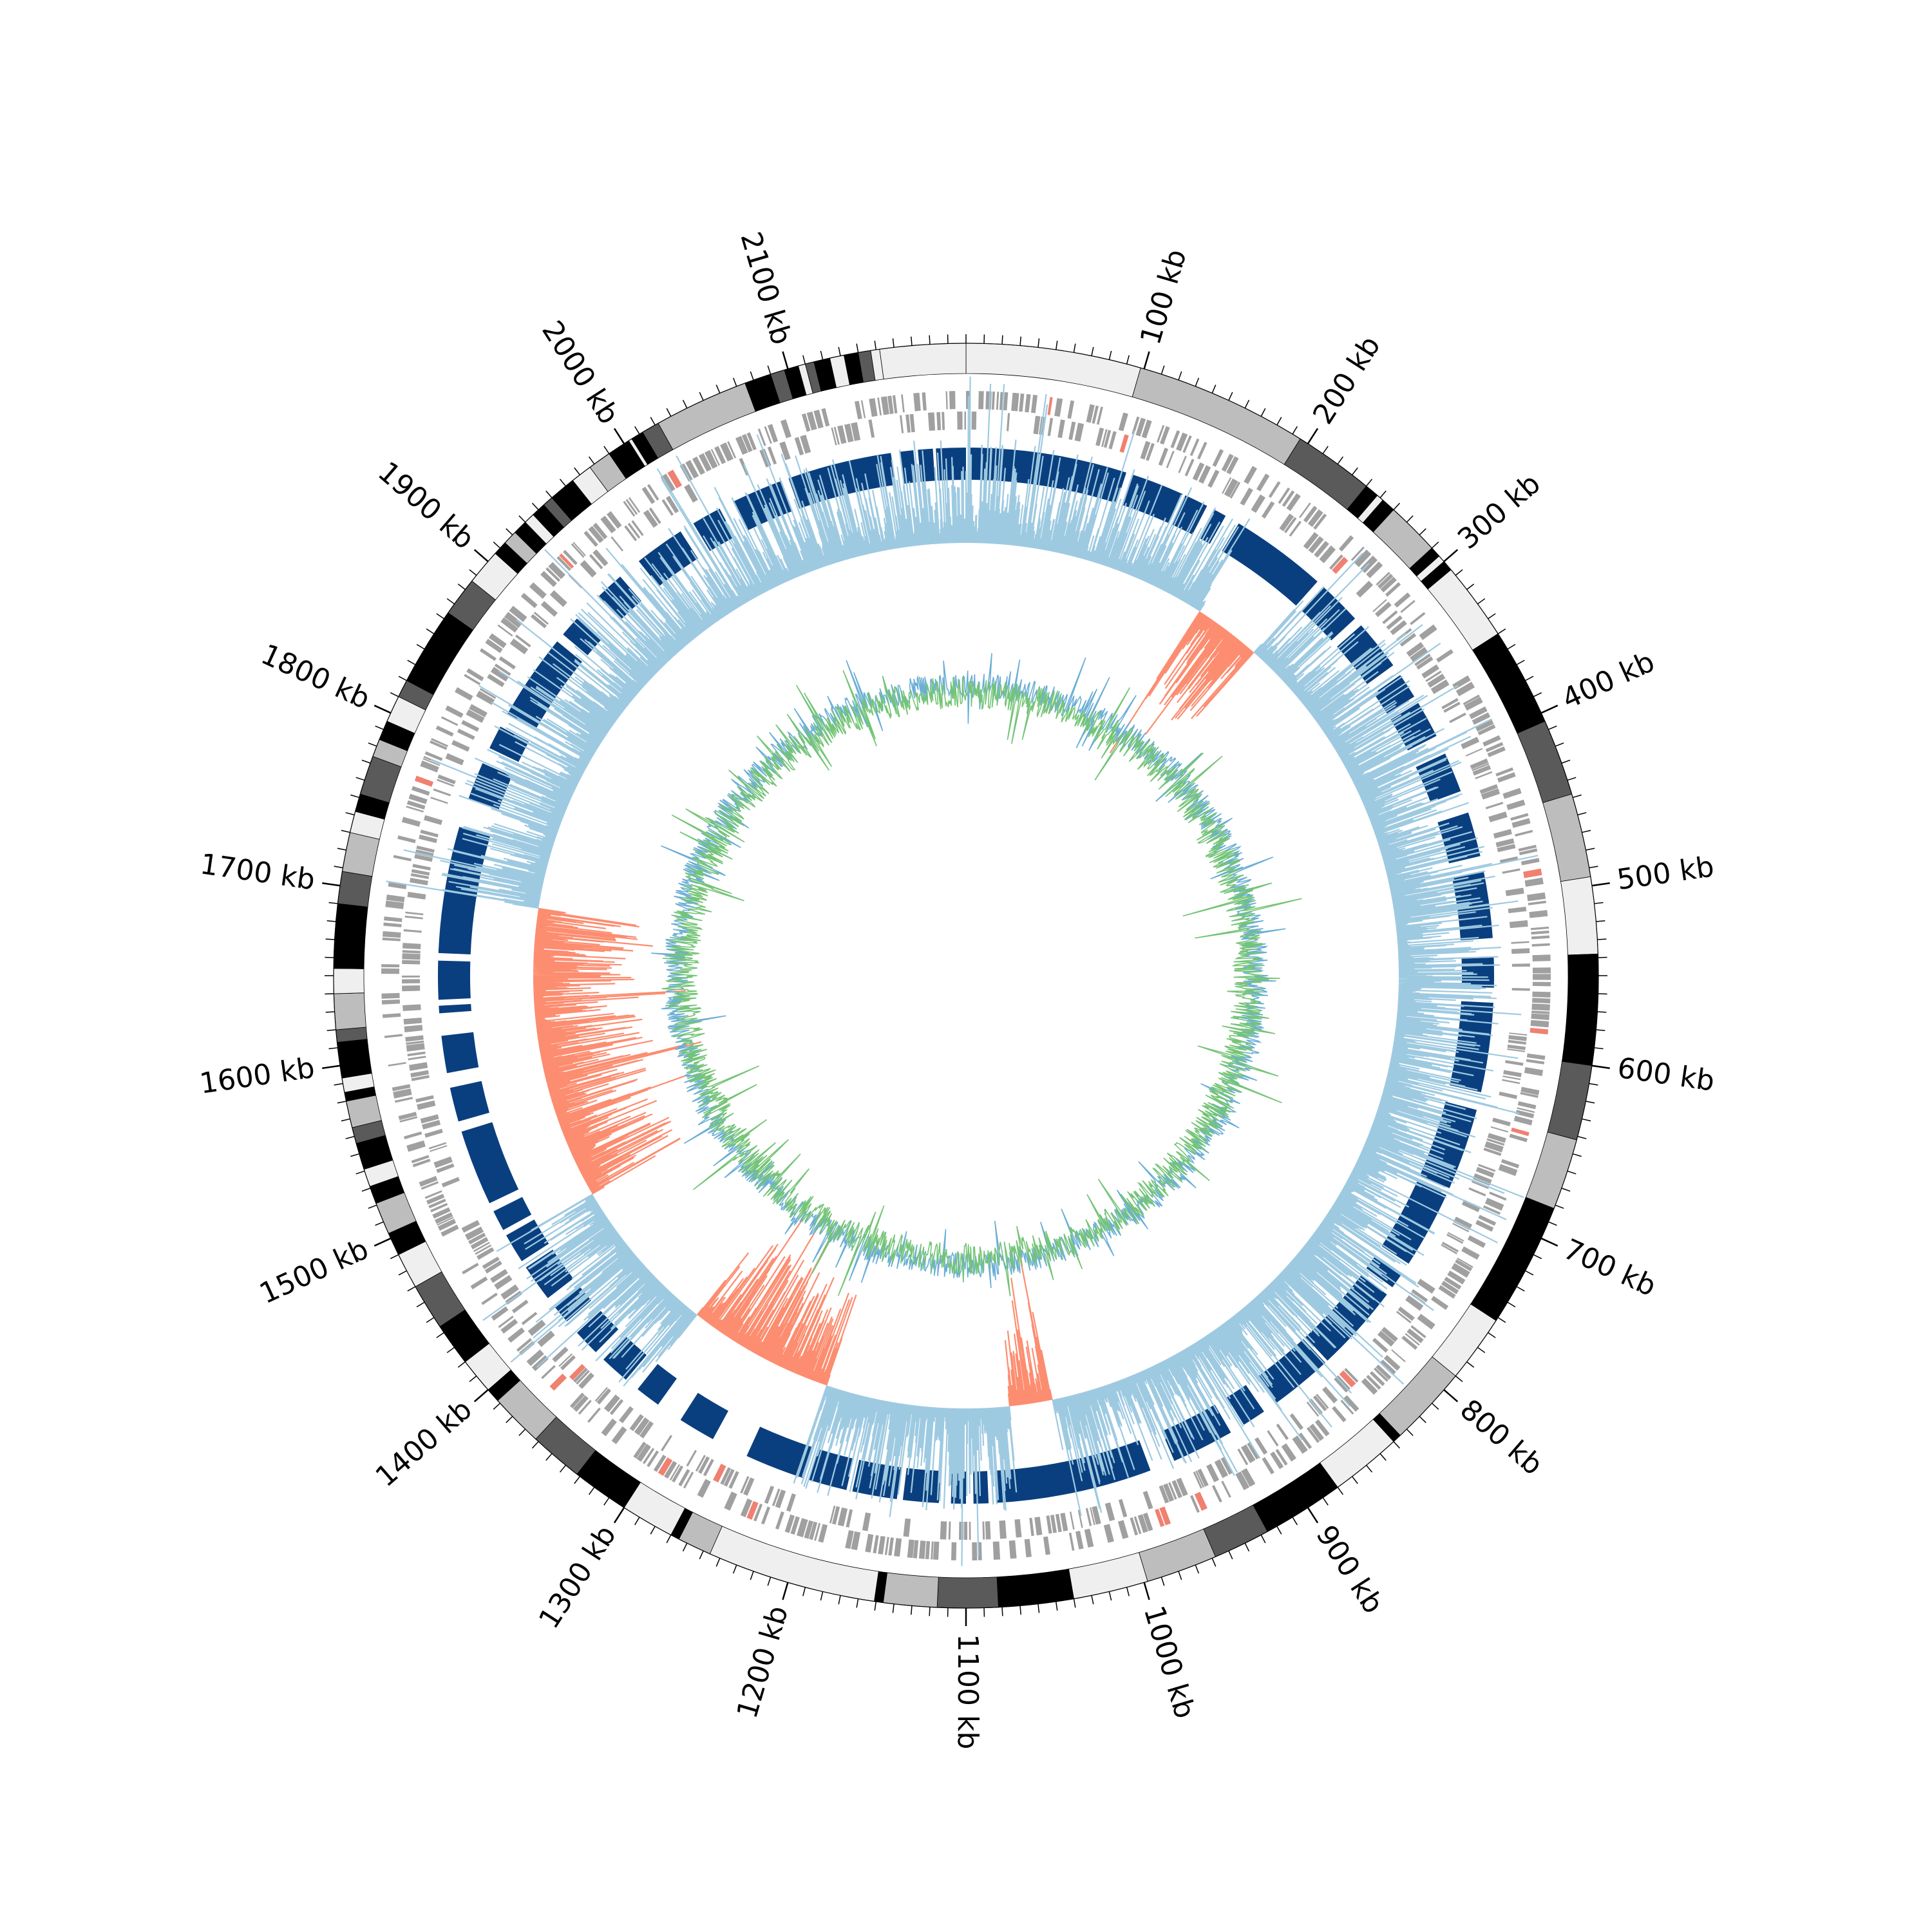  I want to click on content-track, so click(976, 975).